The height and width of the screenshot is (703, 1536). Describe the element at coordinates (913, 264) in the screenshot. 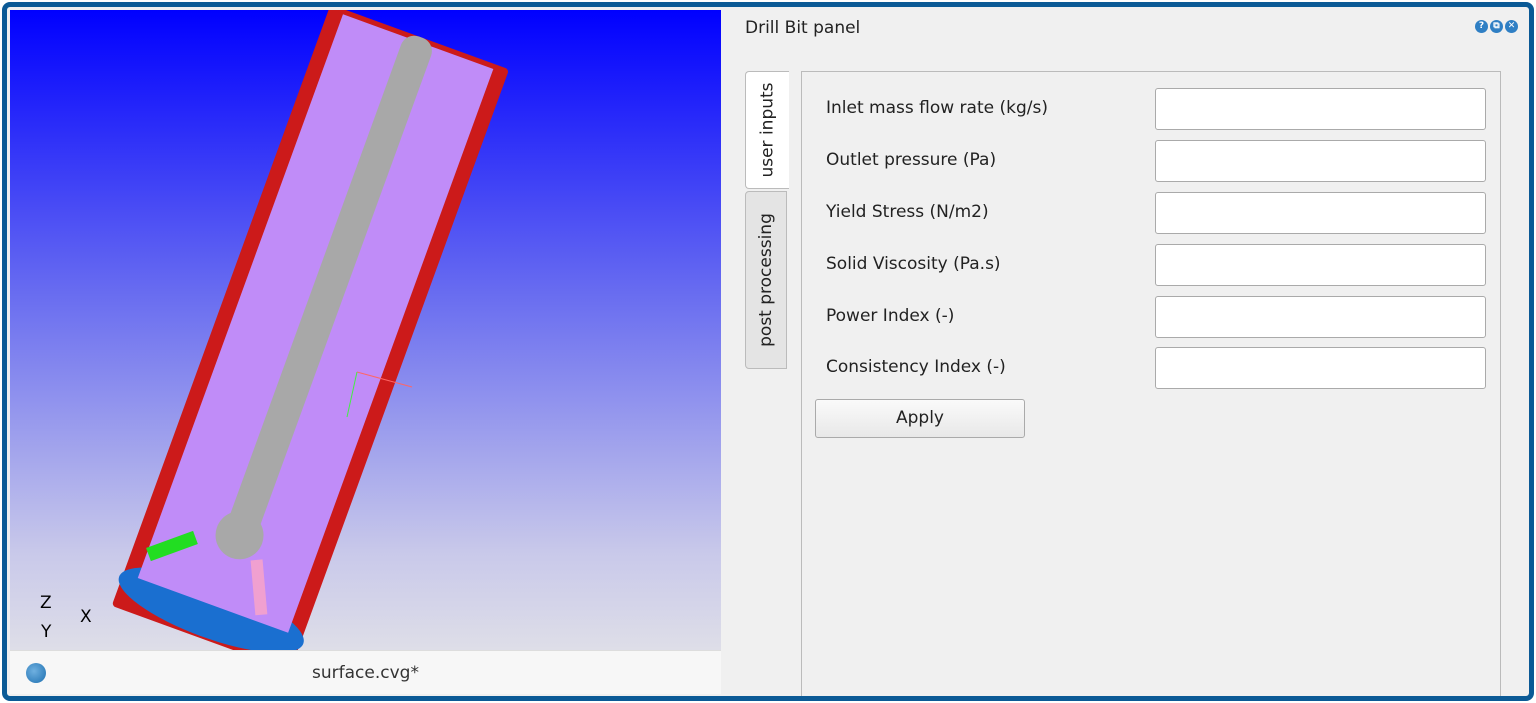

I see `field-label: Solid Viscosity (Pa.s)` at that location.